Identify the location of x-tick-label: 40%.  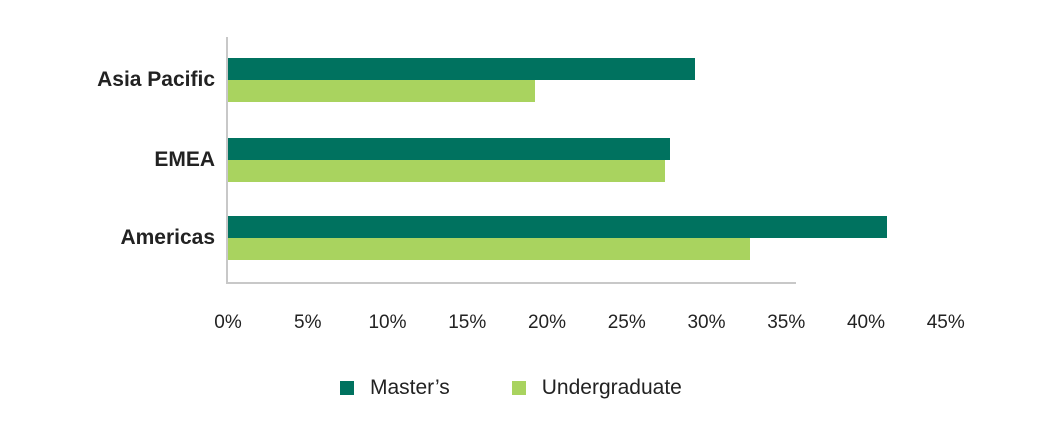
(866, 322).